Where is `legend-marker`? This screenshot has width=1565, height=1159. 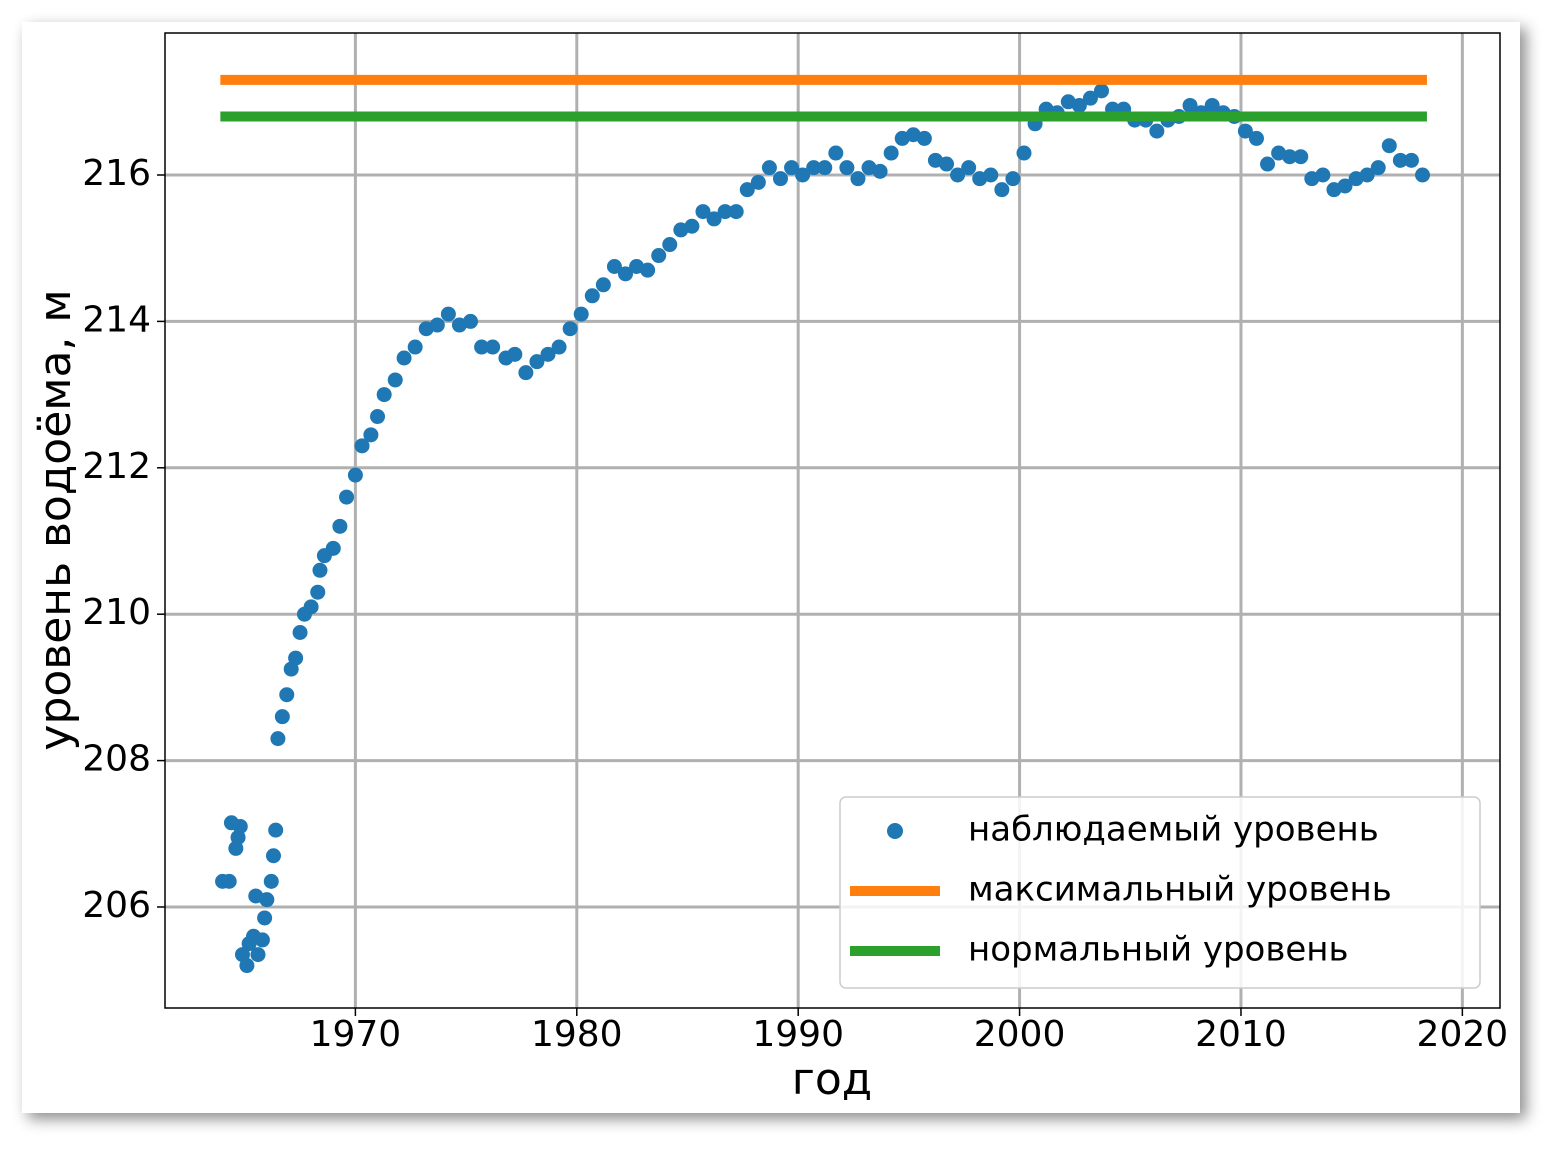
legend-marker is located at coordinates (895, 831).